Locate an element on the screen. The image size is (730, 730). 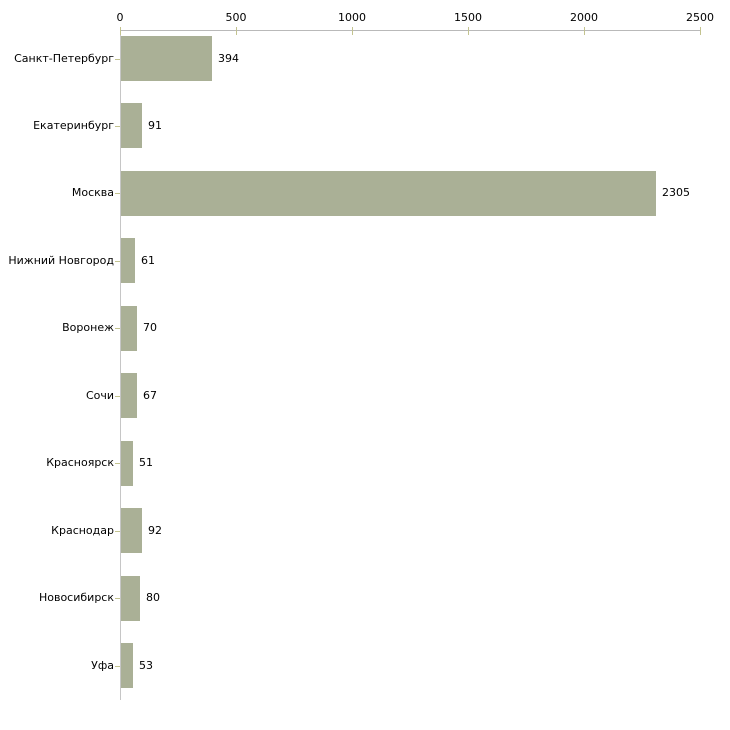
value-label: 2305 is located at coordinates (676, 193).